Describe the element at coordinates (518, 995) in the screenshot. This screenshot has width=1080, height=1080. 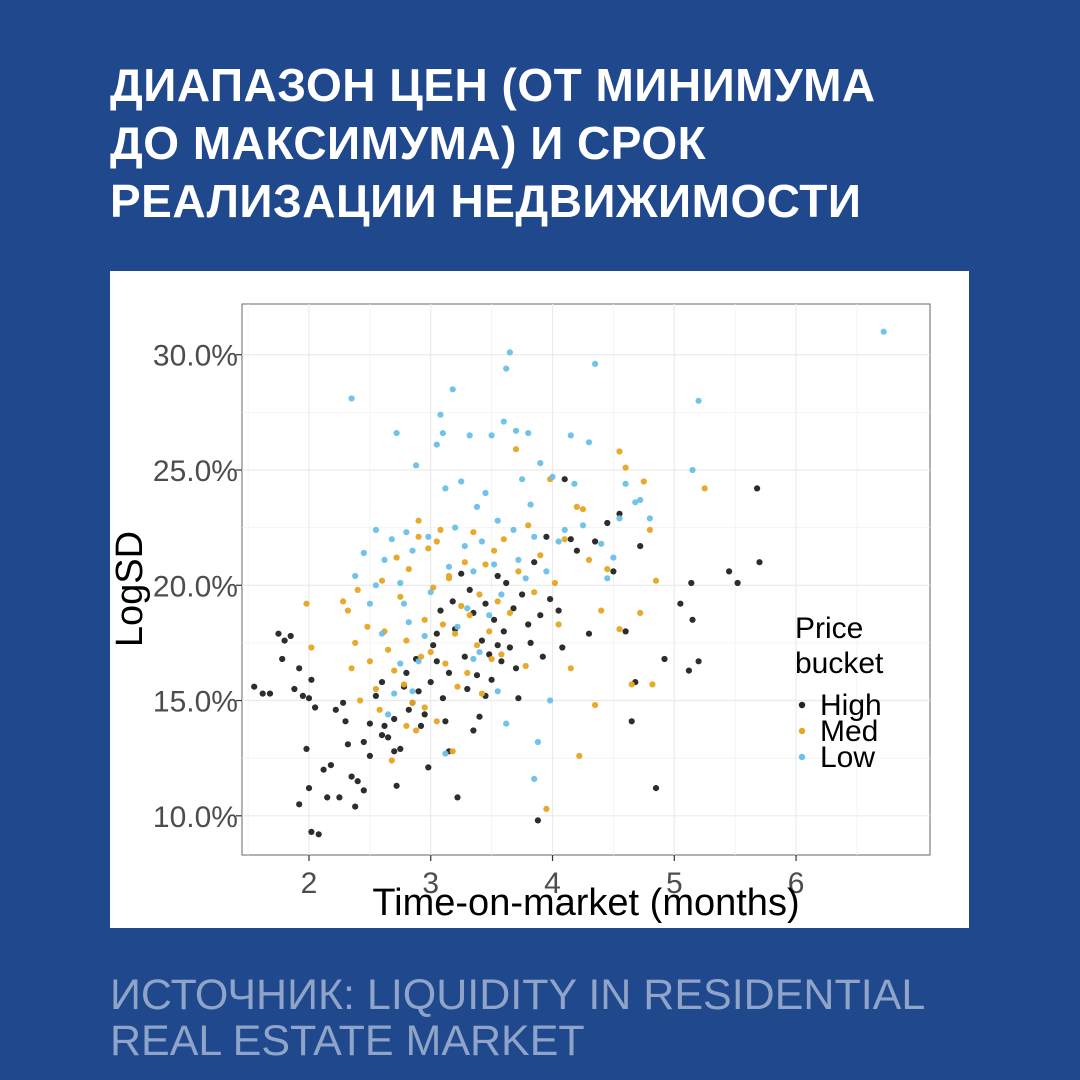
I see `source-line: ИСТОЧНИК: LIQUIDITY IN RESIDENTIAL` at that location.